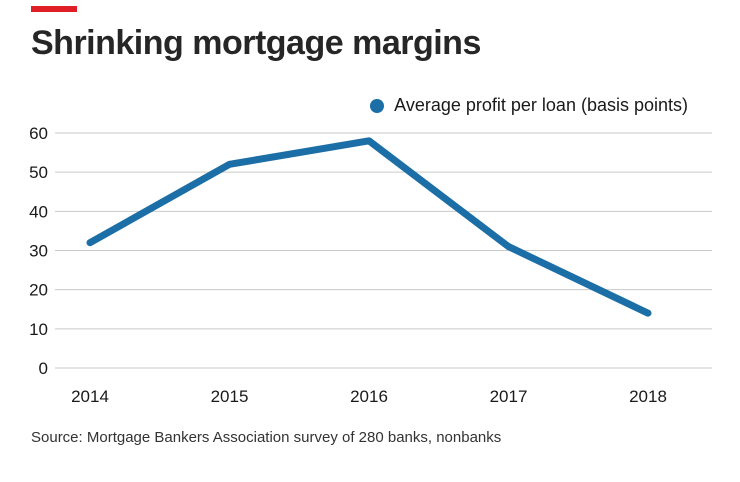 This screenshot has height=482, width=740. What do you see at coordinates (38, 251) in the screenshot?
I see `y-axis-tick-label: 30` at bounding box center [38, 251].